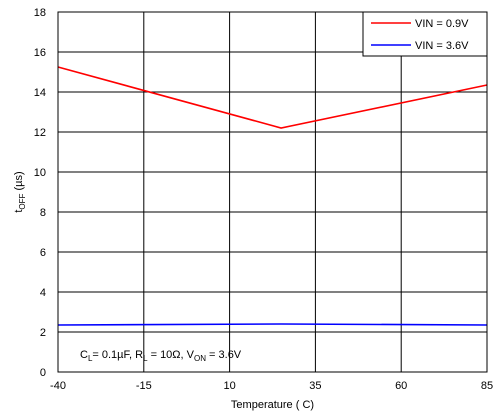 The width and height of the screenshot is (497, 419). I want to click on annotation-text: = 3.6V, so click(224, 355).